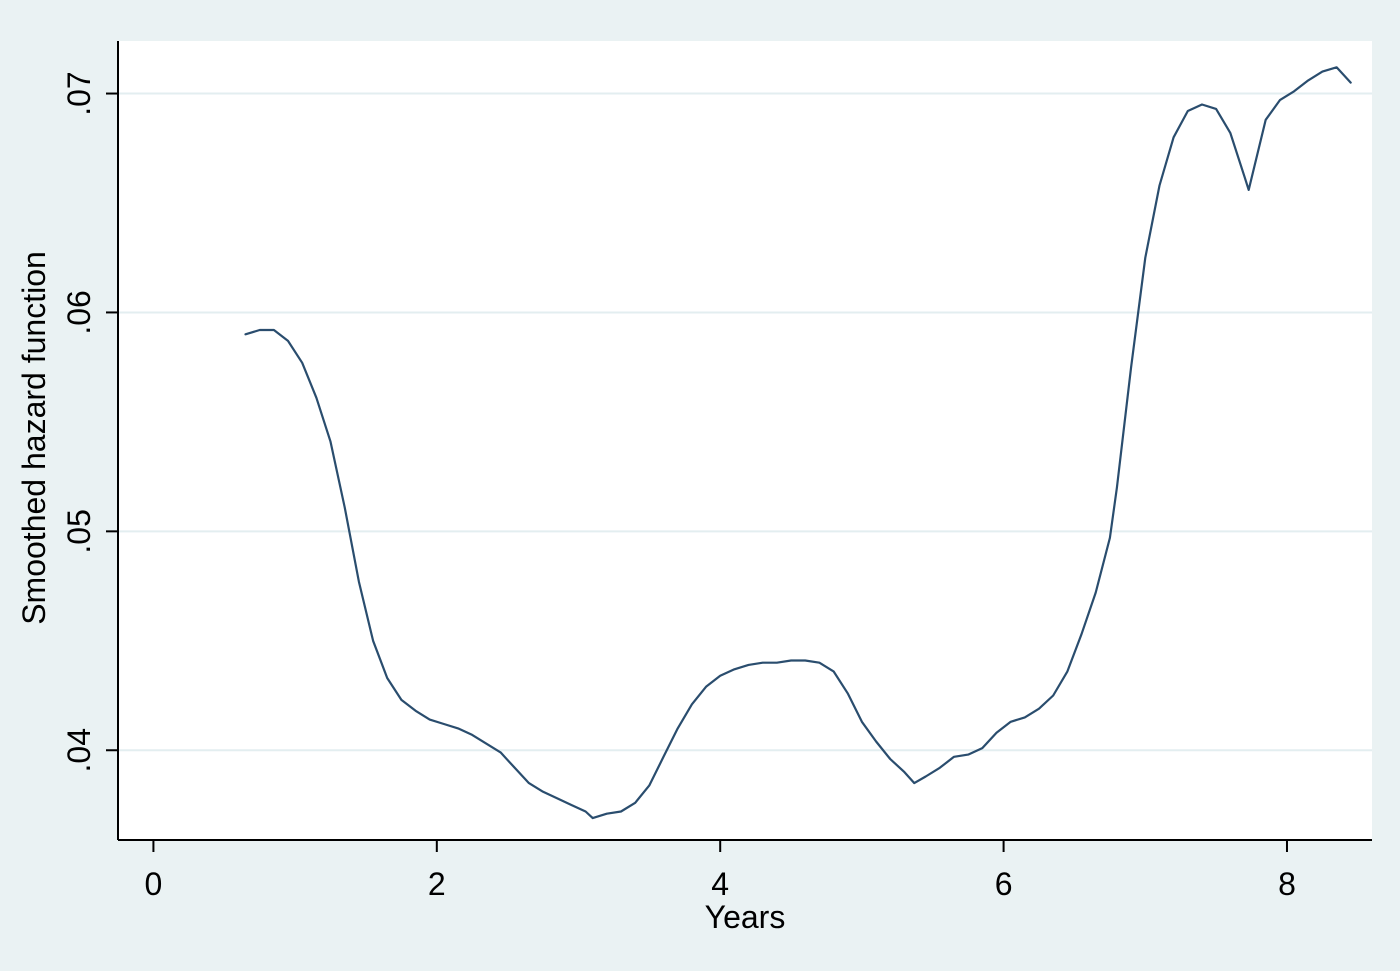 The image size is (1400, 971). I want to click on y-tick-label: .05, so click(79, 531).